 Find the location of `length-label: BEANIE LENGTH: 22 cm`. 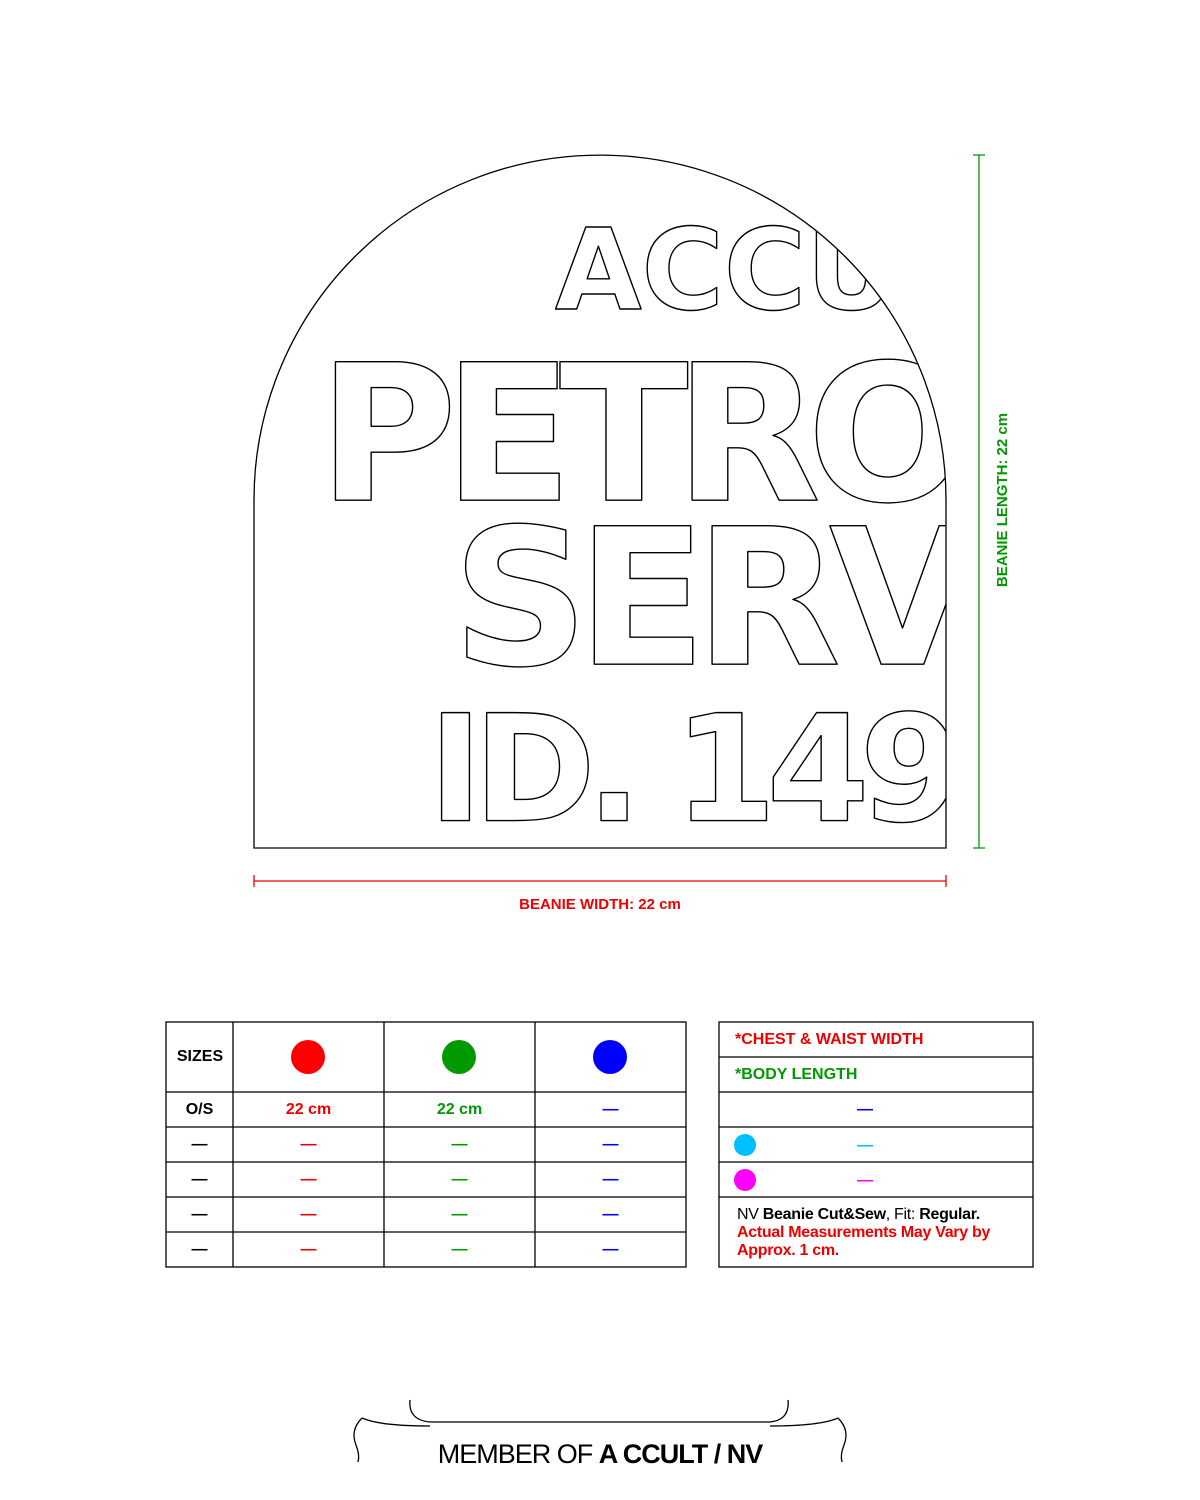

length-label: BEANIE LENGTH: 22 cm is located at coordinates (1002, 500).